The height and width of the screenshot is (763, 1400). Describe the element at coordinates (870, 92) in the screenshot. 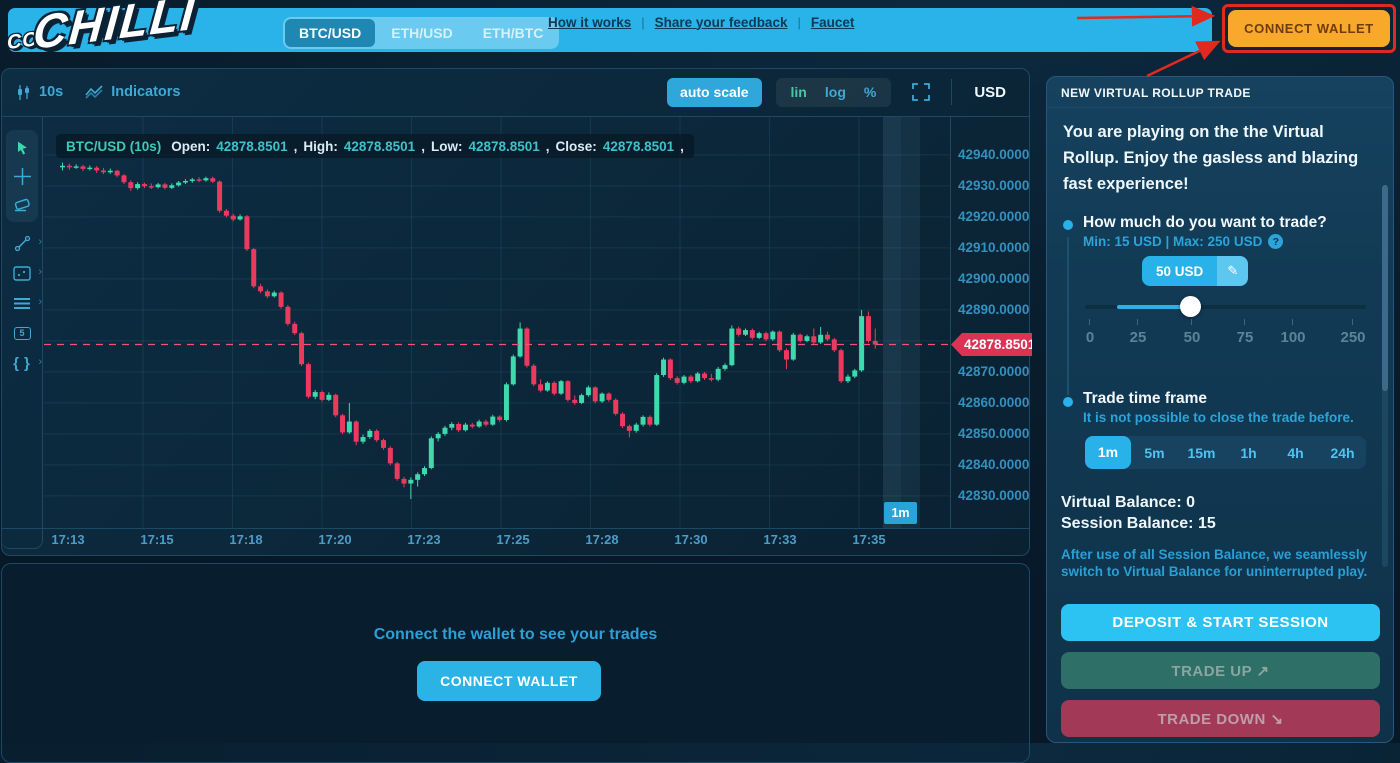

I see `scale-mode-percent: %` at that location.